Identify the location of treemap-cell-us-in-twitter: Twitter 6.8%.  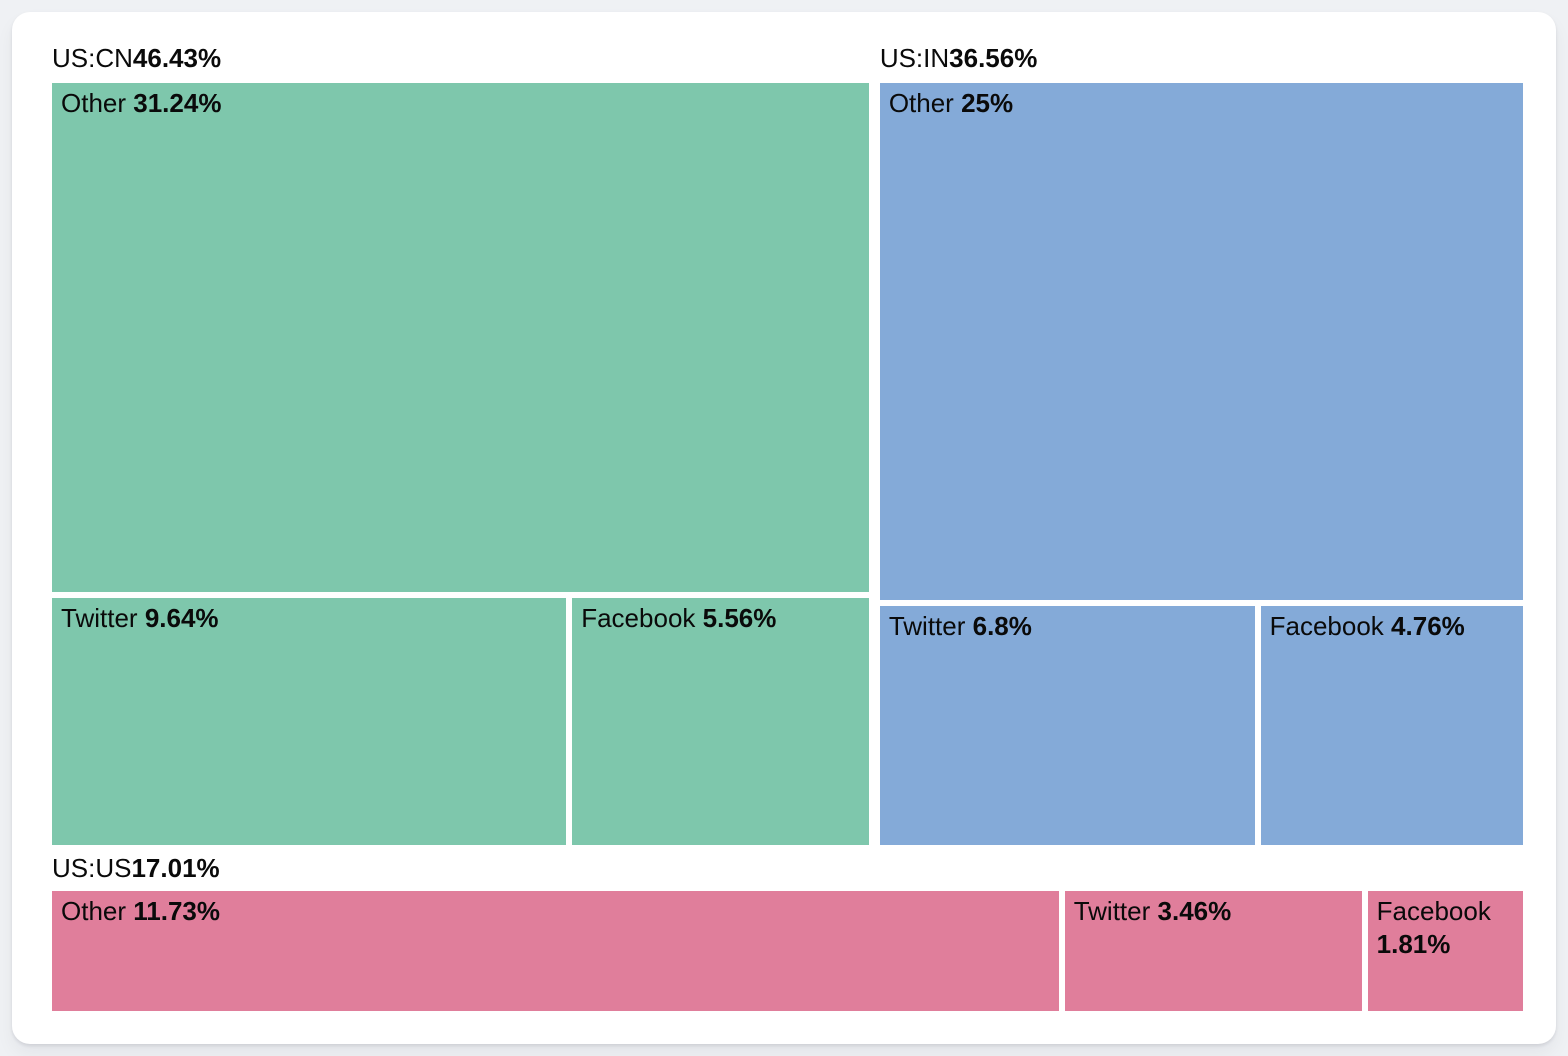
(1067, 725).